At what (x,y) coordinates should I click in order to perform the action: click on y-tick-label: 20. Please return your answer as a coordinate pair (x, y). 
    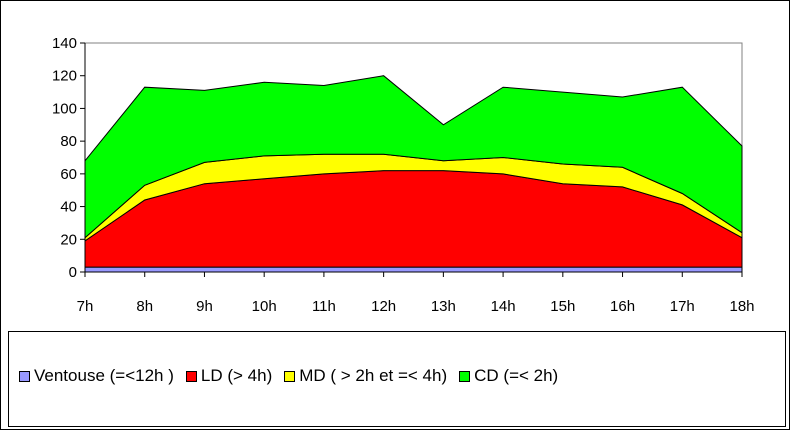
    Looking at the image, I should click on (68, 239).